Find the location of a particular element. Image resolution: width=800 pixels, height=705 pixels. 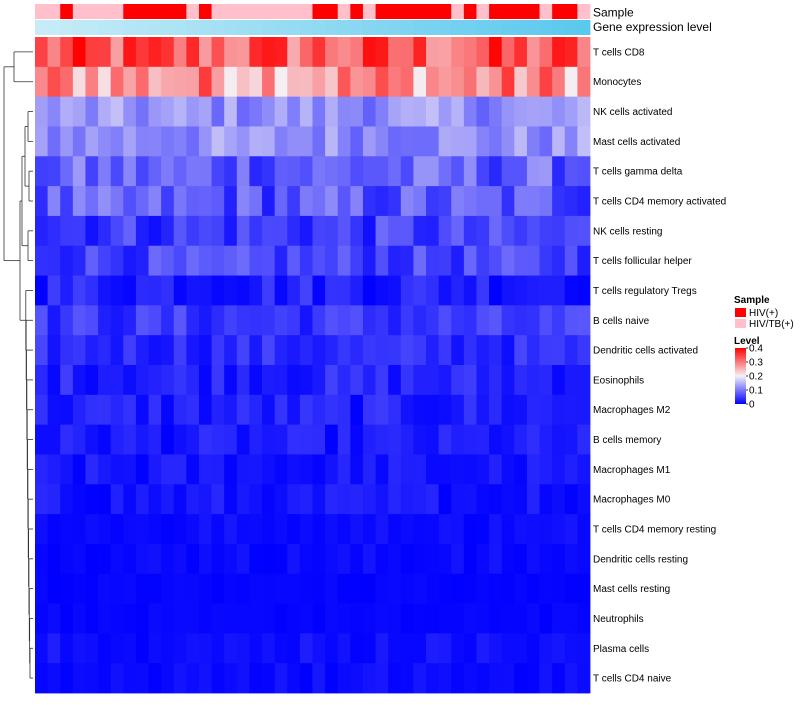

row-dendrogram is located at coordinates (18, 365).